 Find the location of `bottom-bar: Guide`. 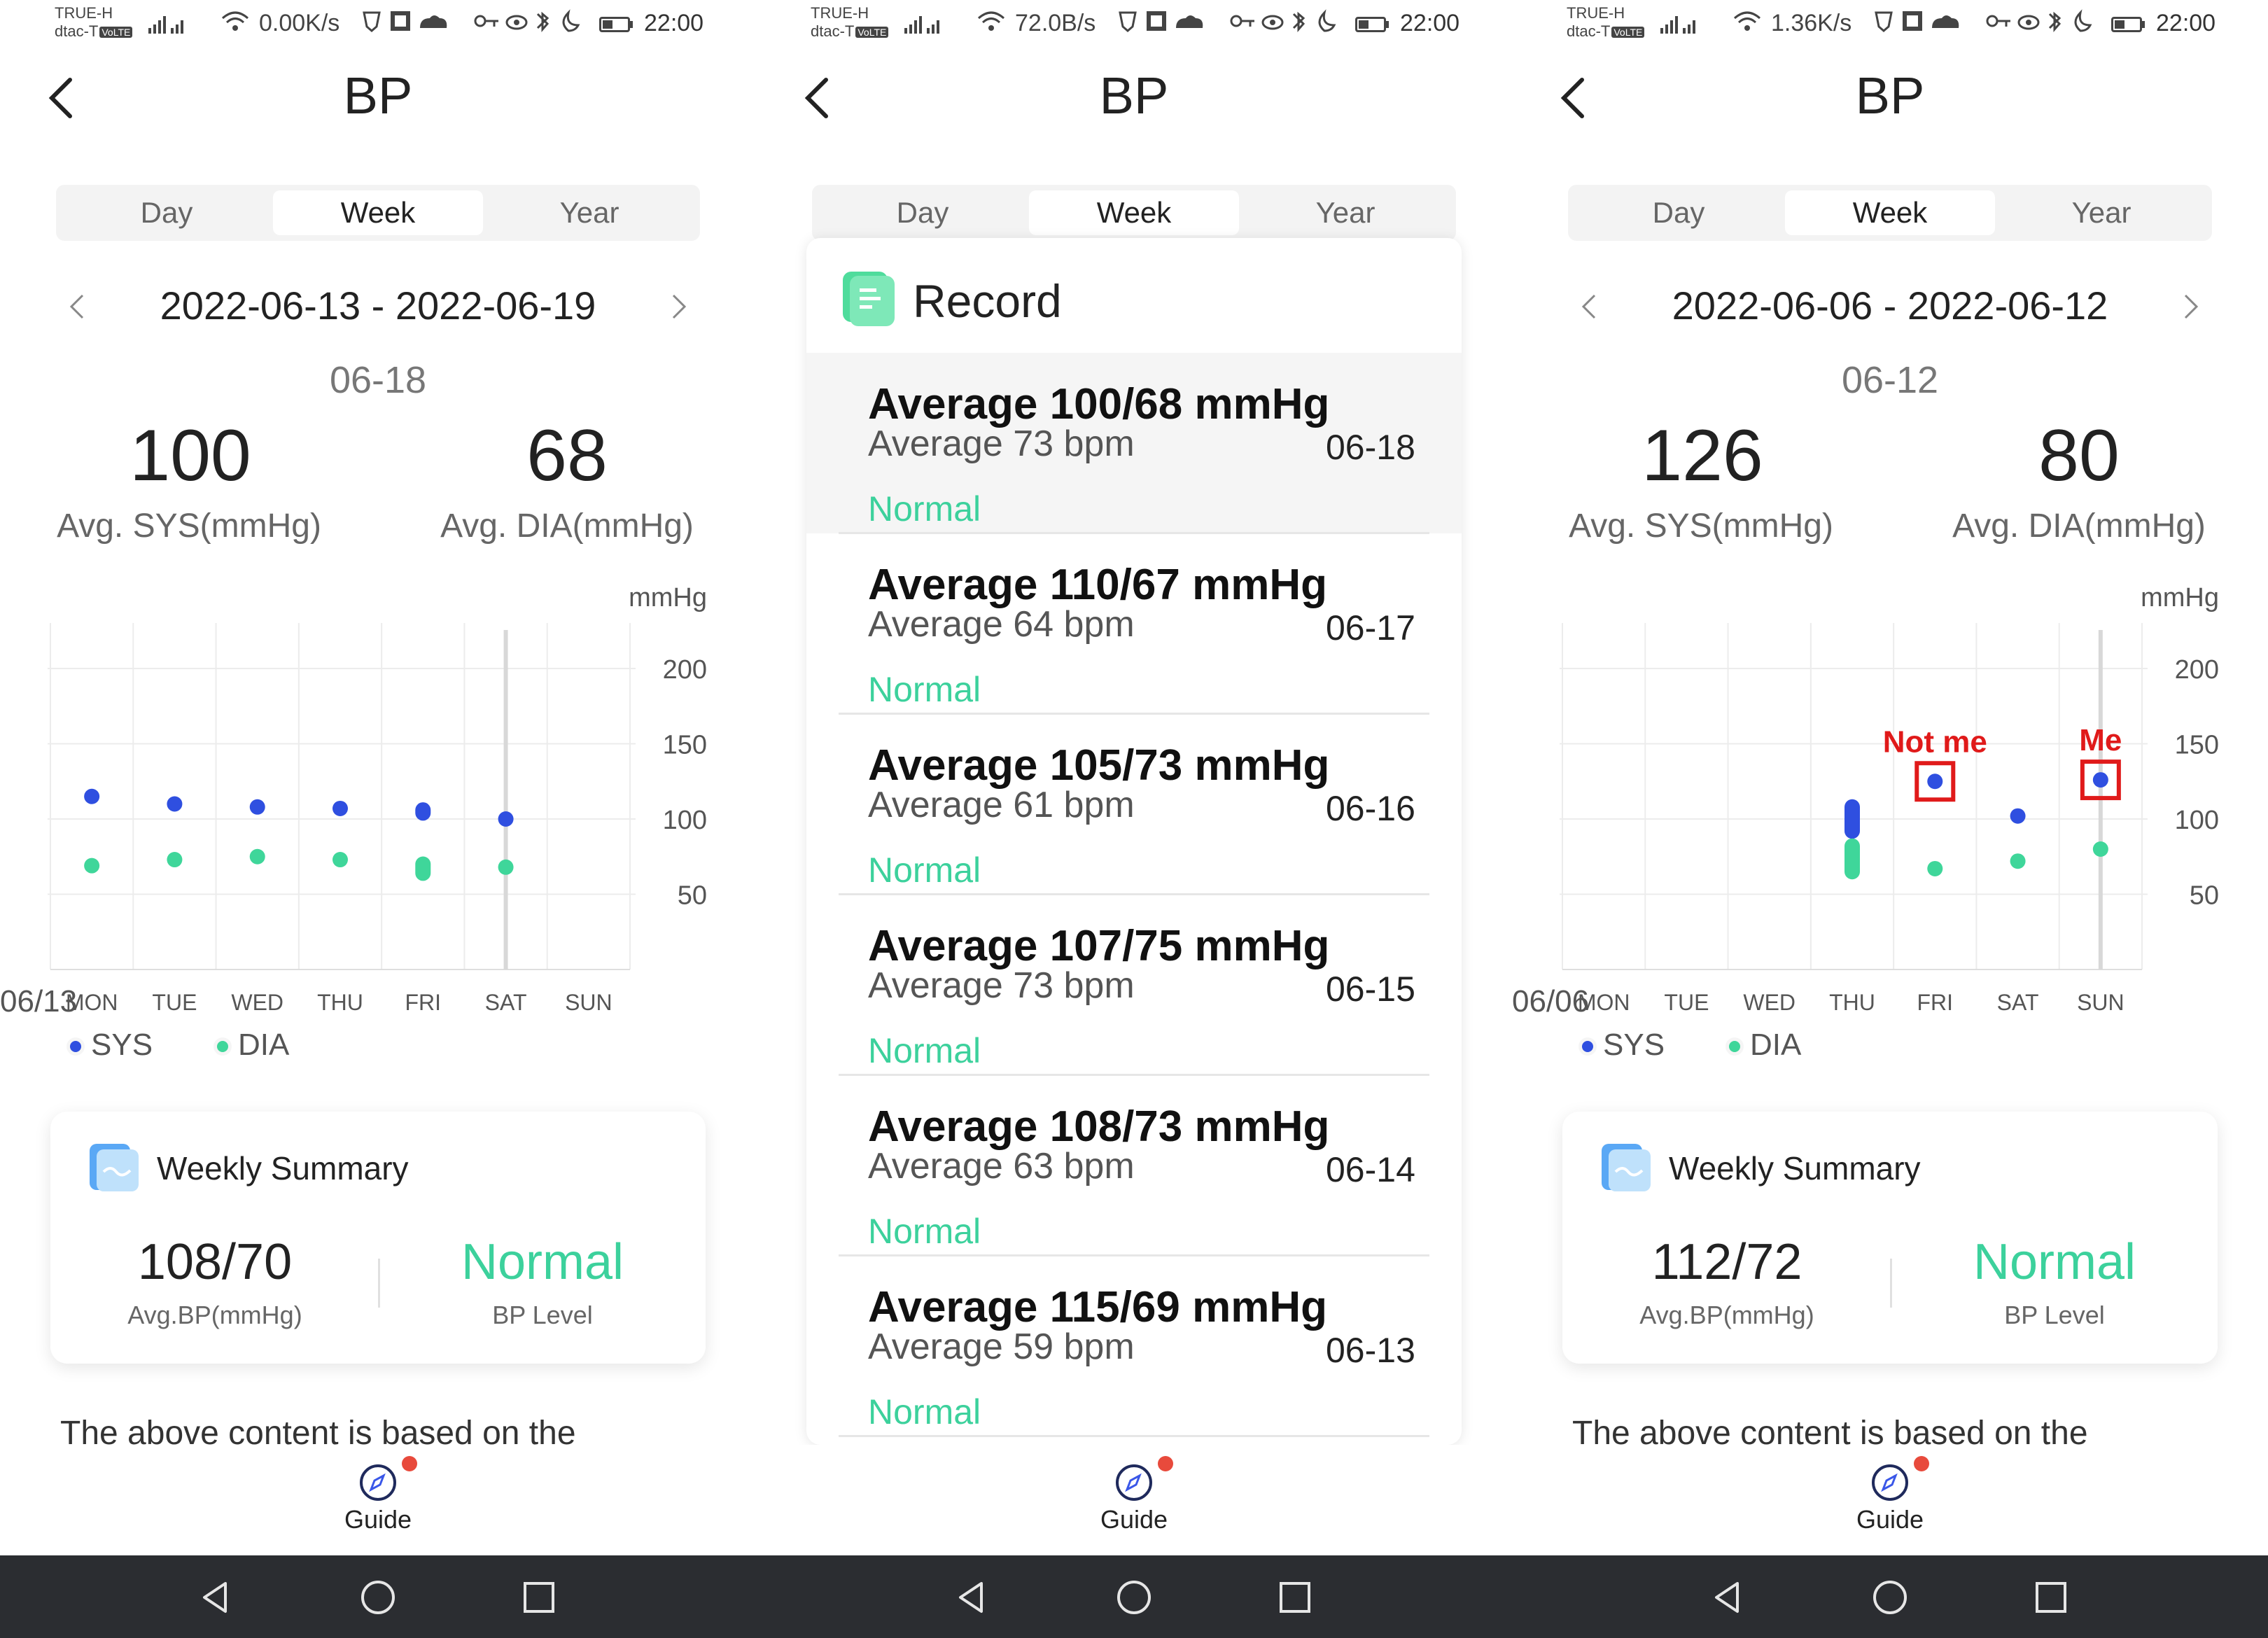

bottom-bar: Guide is located at coordinates (1134, 1500).